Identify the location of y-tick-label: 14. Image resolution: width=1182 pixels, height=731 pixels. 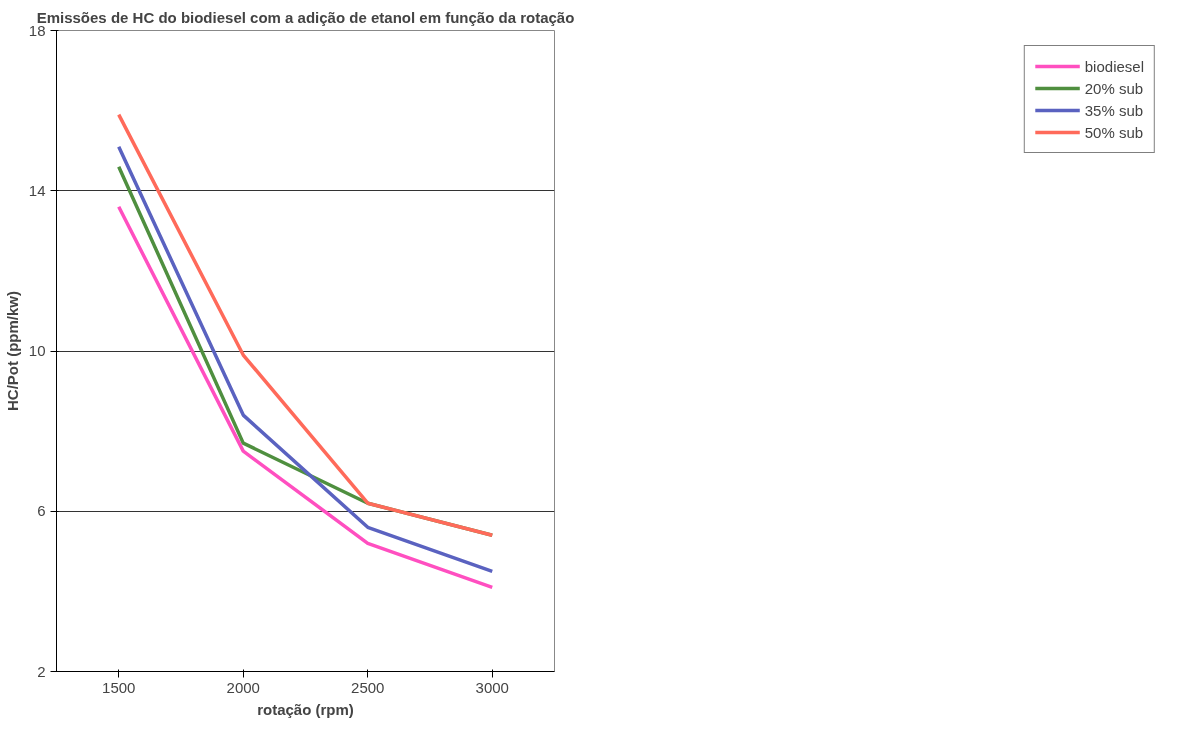
(37, 190).